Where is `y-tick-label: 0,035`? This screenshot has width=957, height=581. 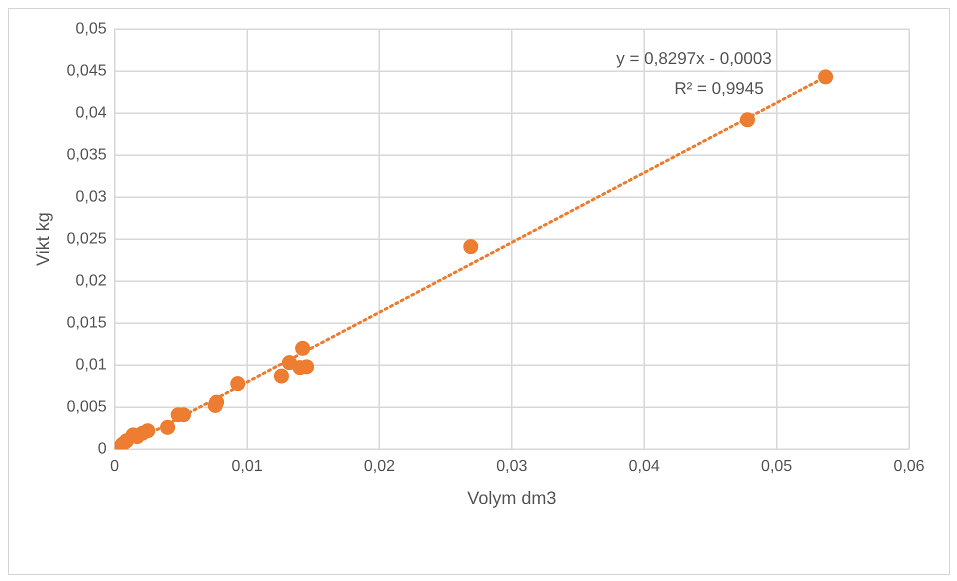 y-tick-label: 0,035 is located at coordinates (86, 155).